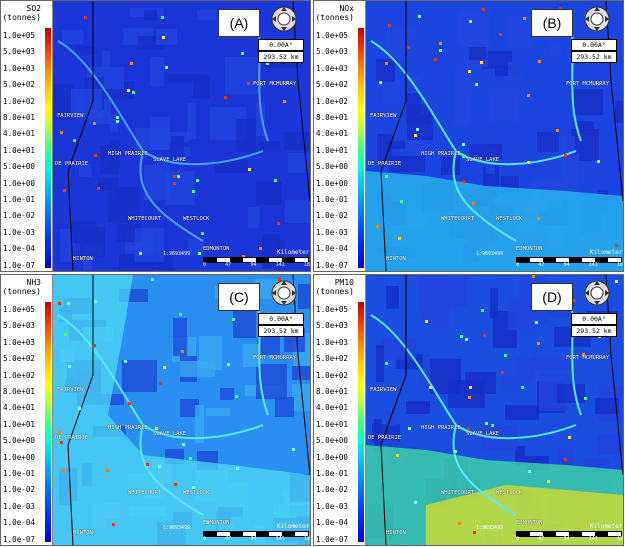  Describe the element at coordinates (490, 528) in the screenshot. I see `scale-ratio: 1:9693499` at that location.